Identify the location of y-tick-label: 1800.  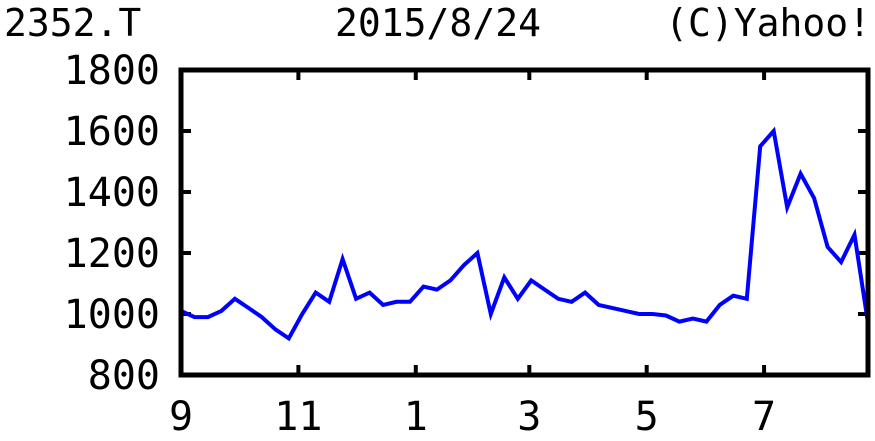
(112, 71).